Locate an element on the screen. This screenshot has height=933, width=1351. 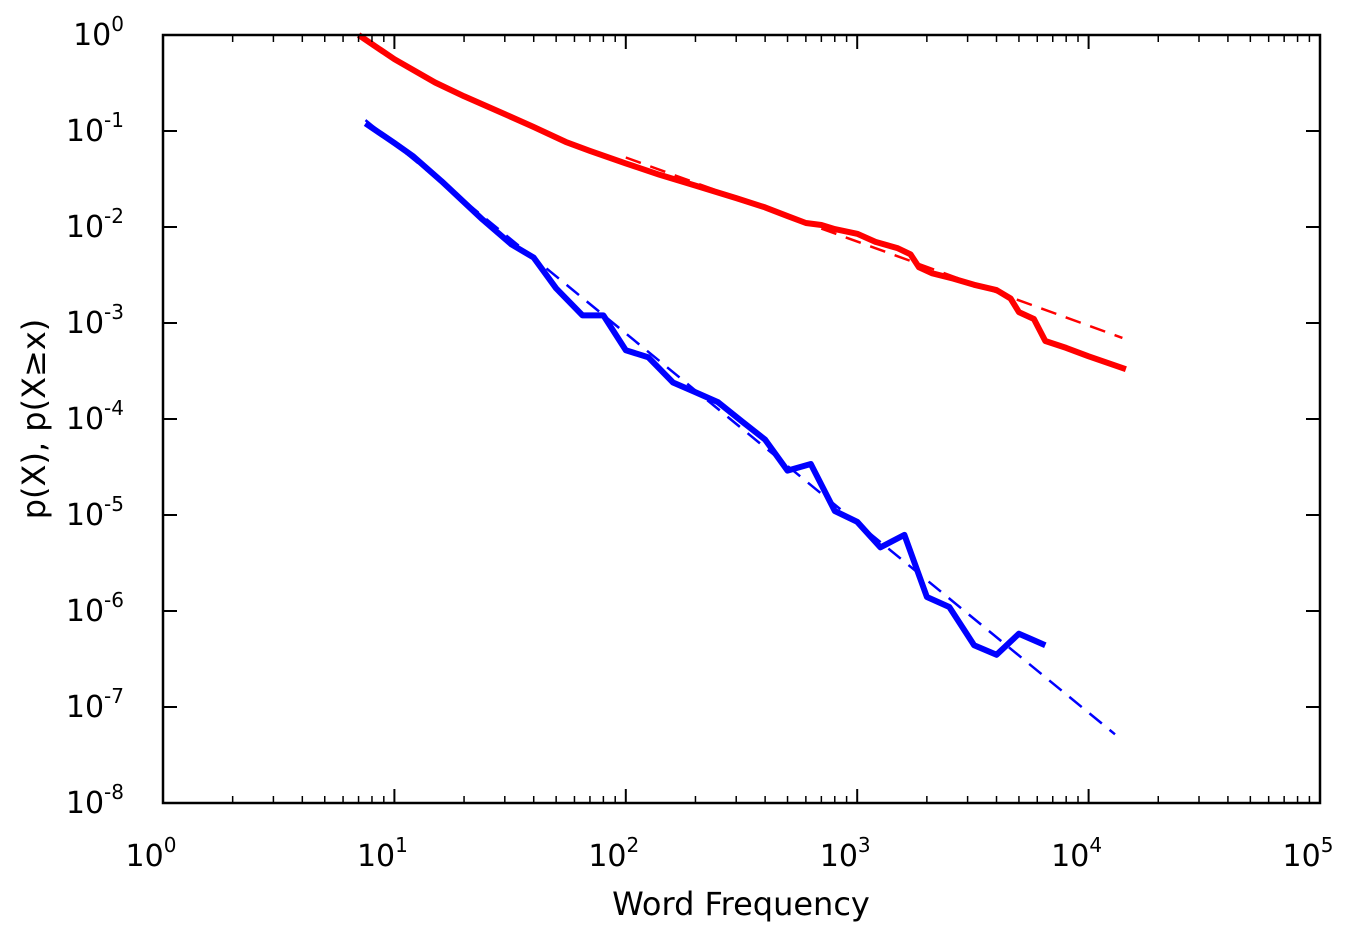
y-tick-label-4: 10⁻⁴ is located at coordinates (95, 416).